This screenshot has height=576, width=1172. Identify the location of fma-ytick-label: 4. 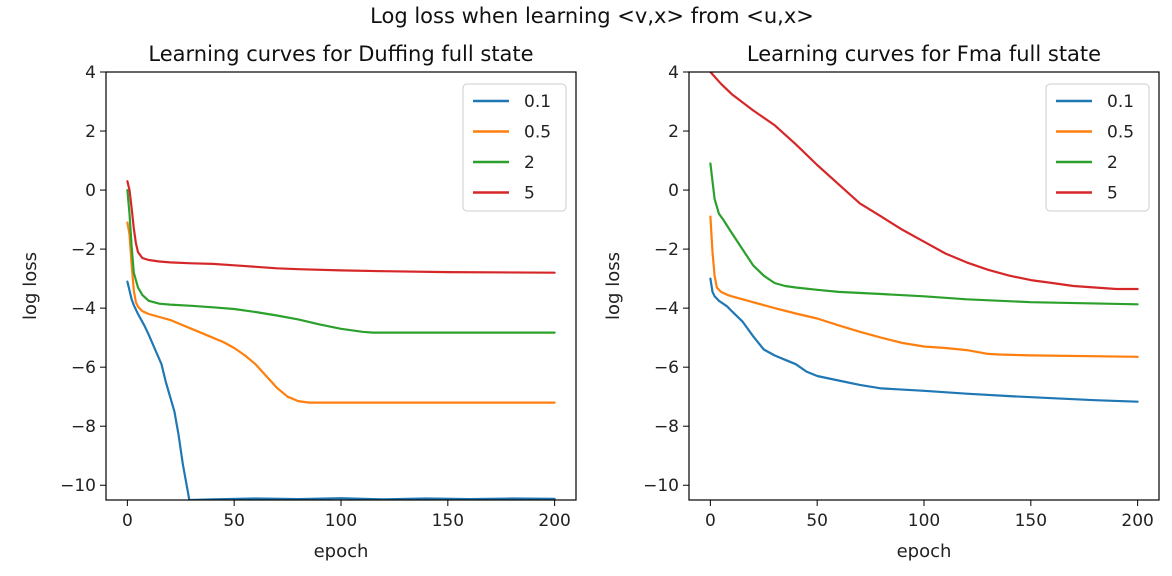
(673, 73).